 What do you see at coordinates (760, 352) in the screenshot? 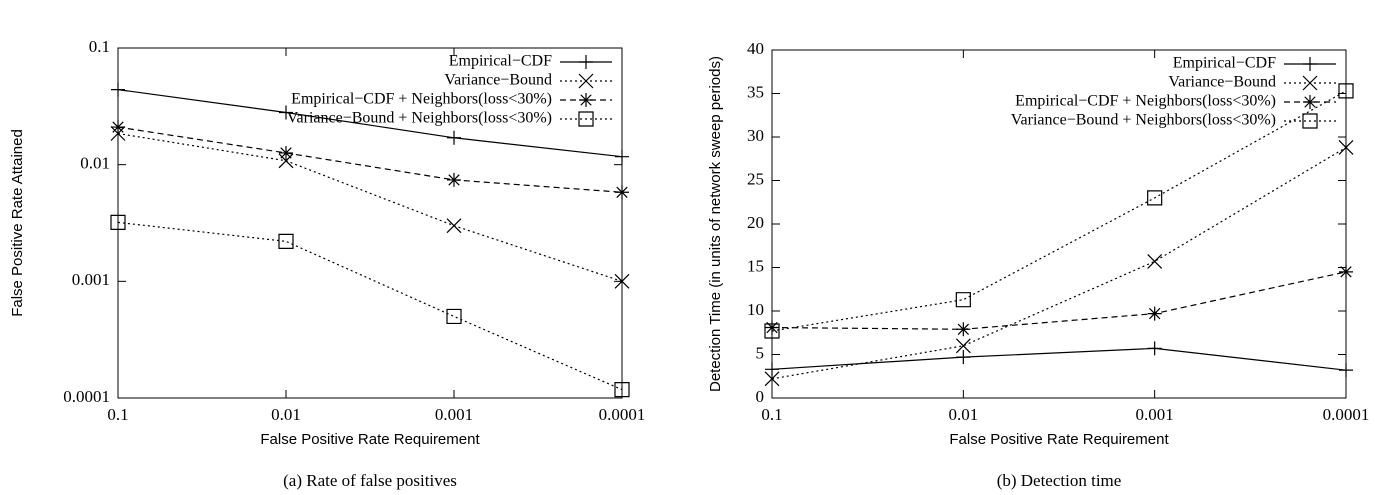
I see `y-tick-label: 5` at bounding box center [760, 352].